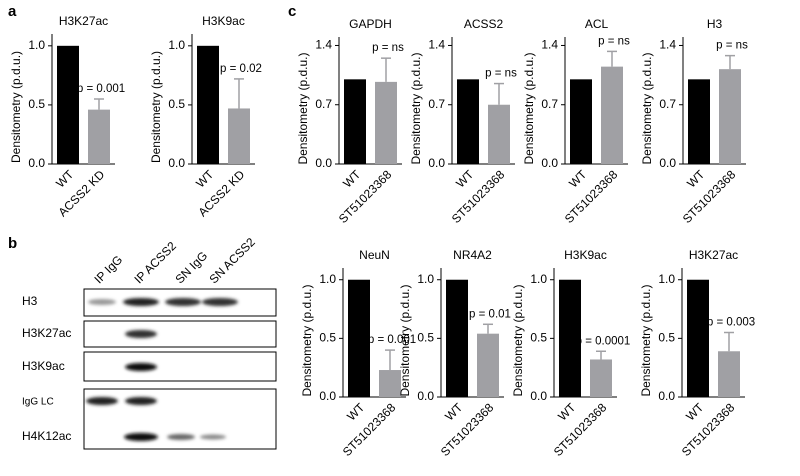 The height and width of the screenshot is (476, 800). I want to click on blot-row-label: H3, so click(30, 301).